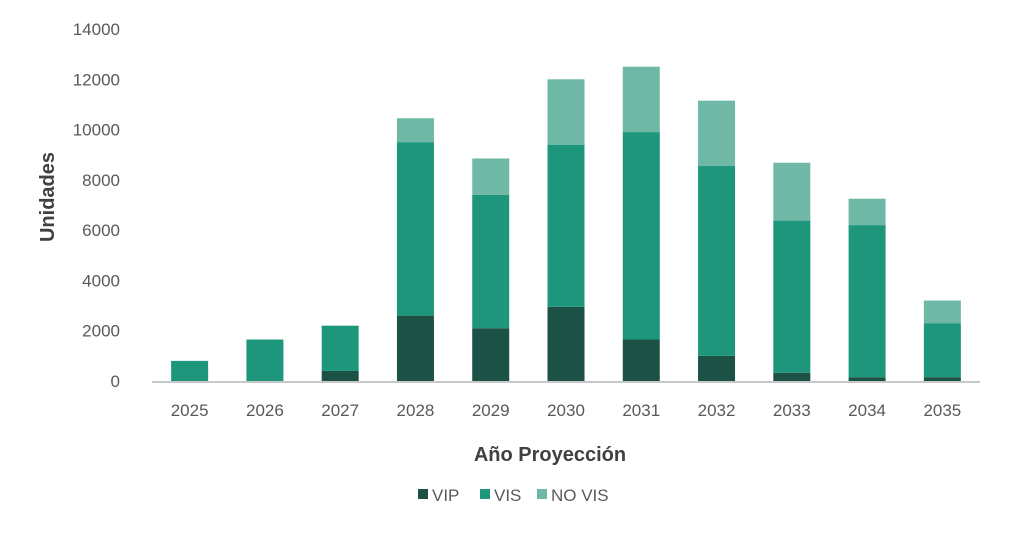 This screenshot has width=1024, height=541. I want to click on y-tick-label: 4000, so click(101, 280).